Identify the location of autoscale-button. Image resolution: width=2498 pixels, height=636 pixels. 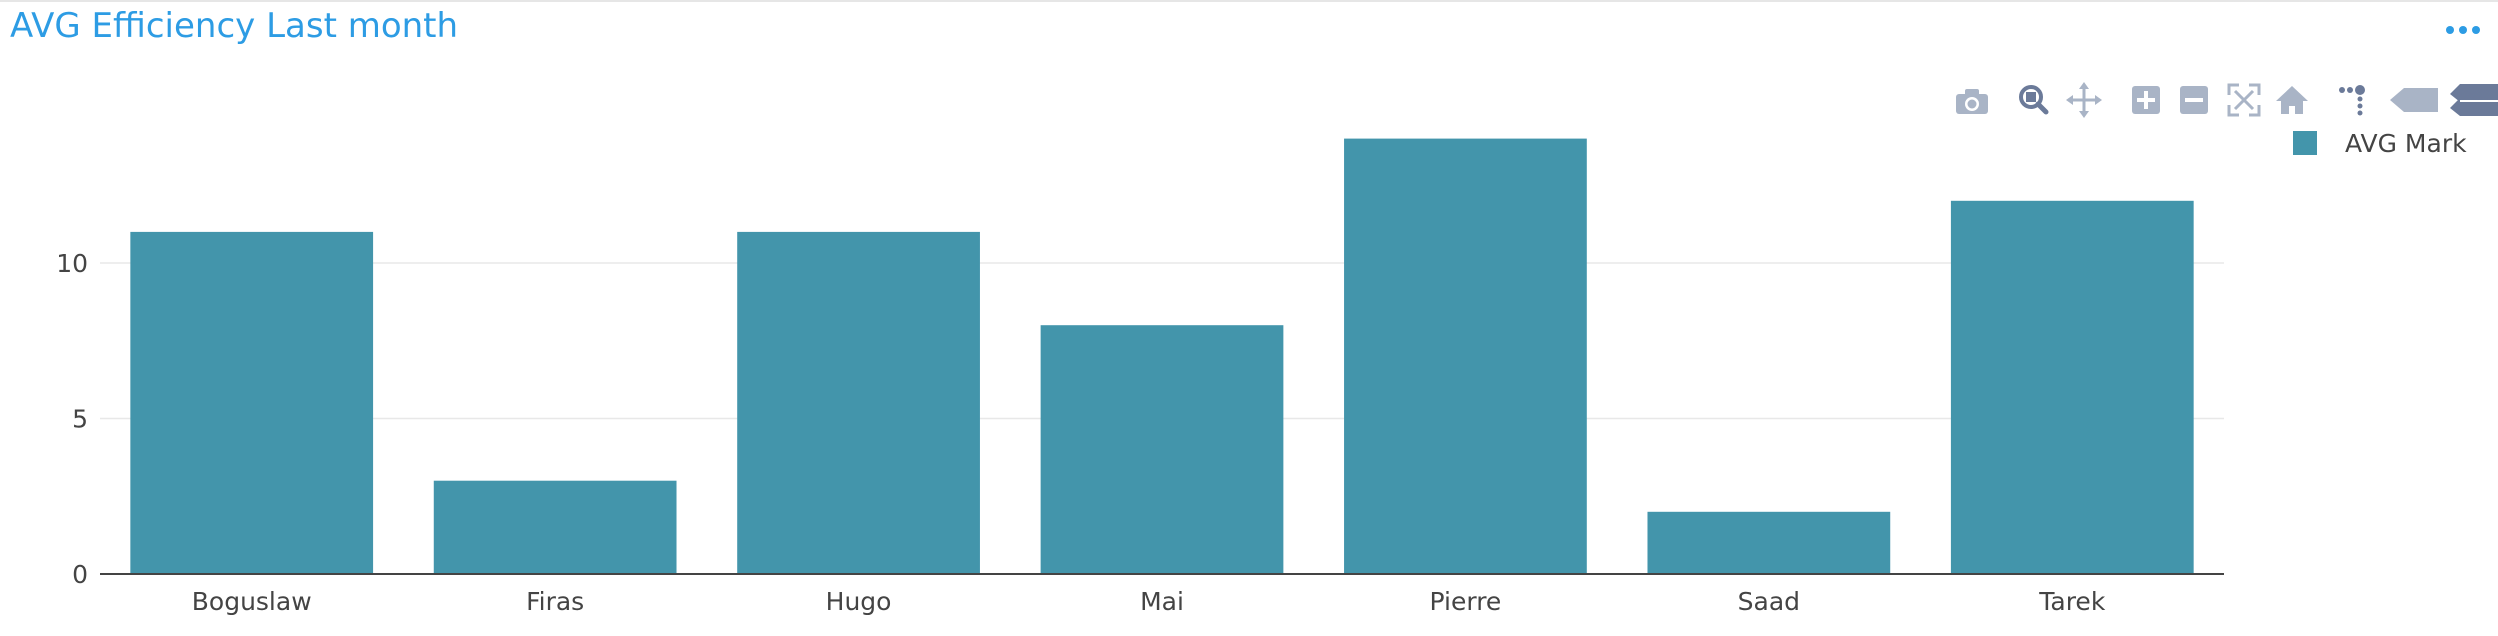
(2244, 100).